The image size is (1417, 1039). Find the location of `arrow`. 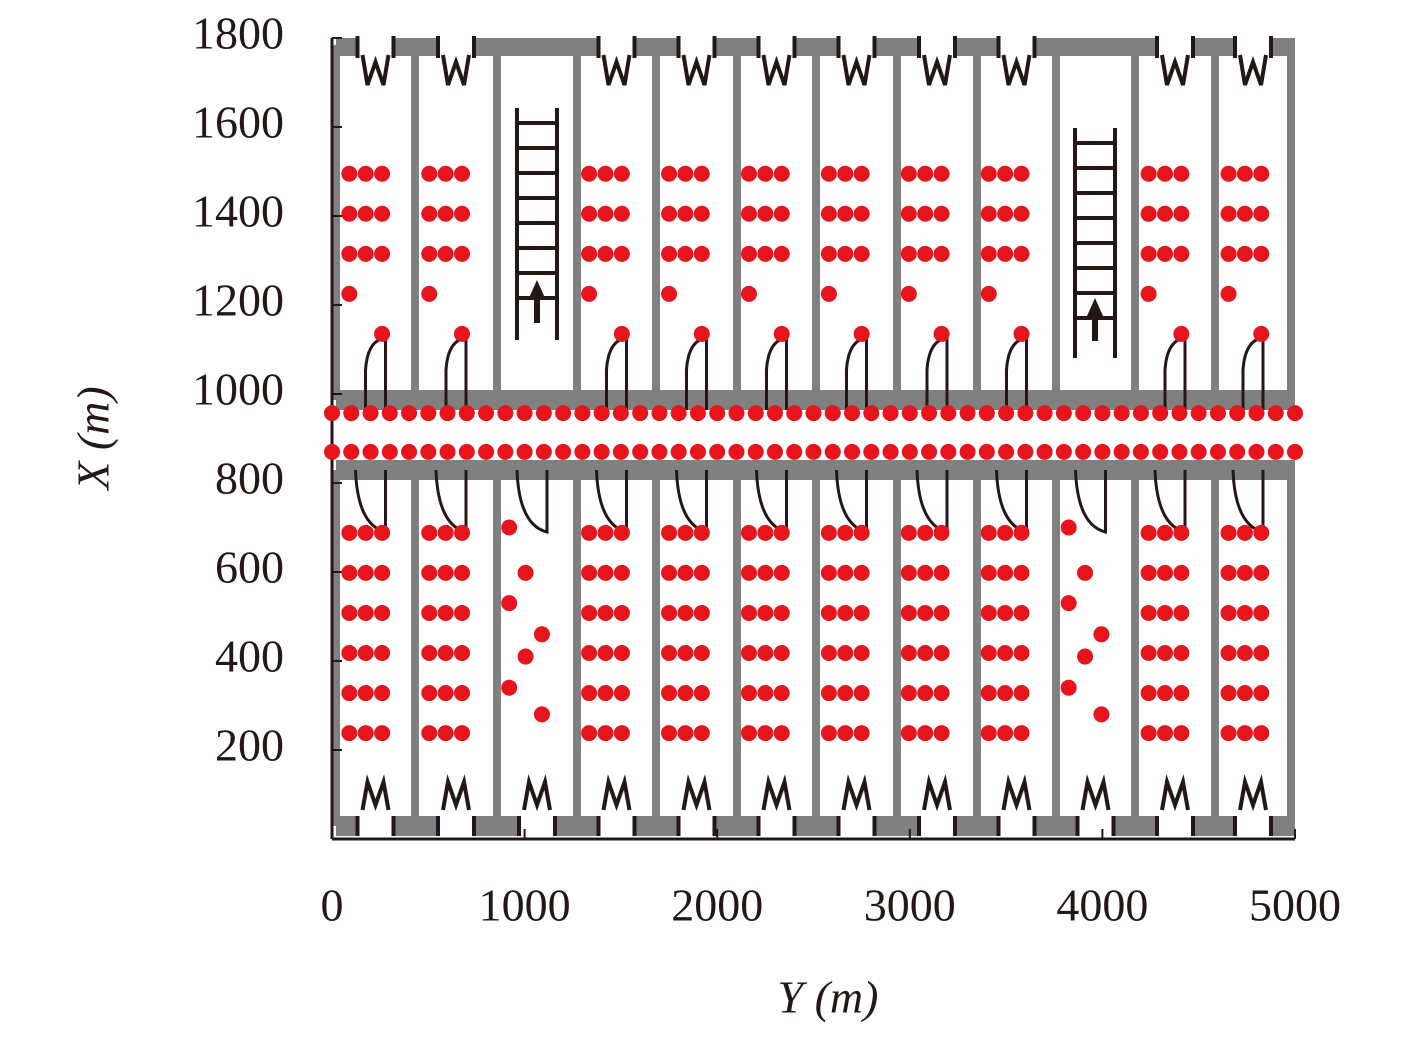

arrow is located at coordinates (1095, 319).